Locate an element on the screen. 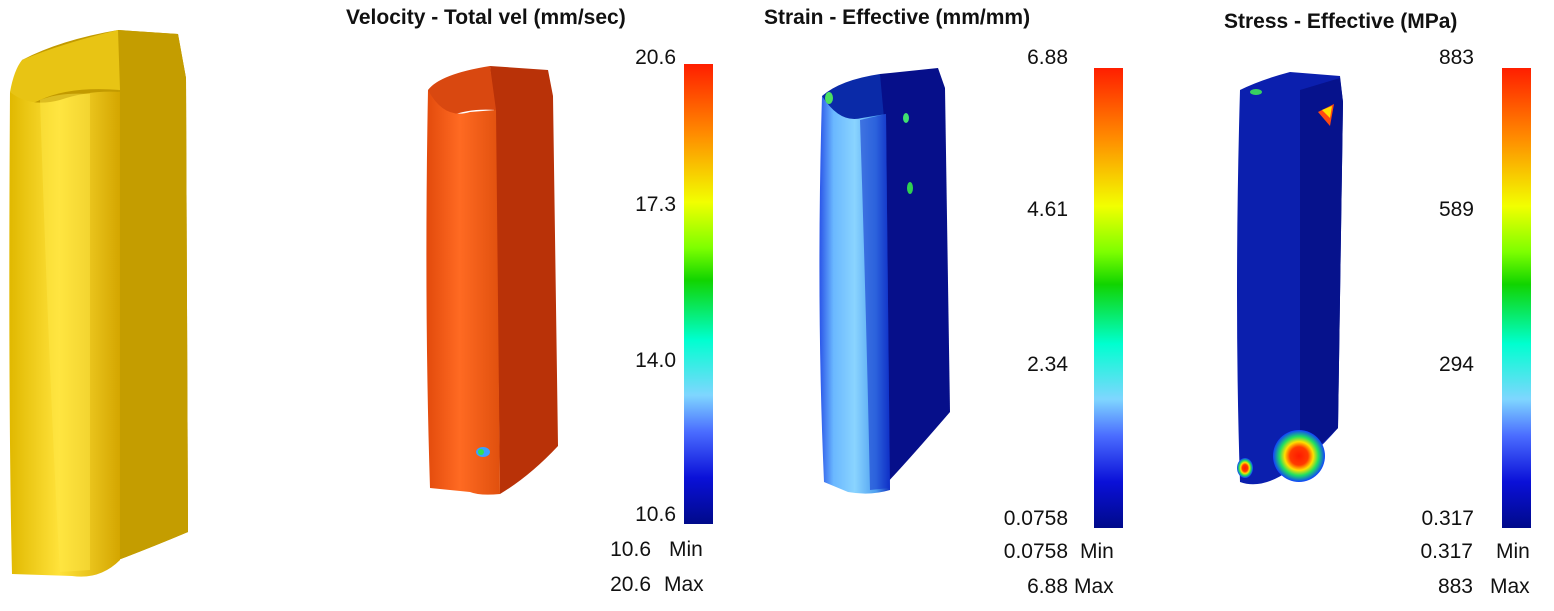 The width and height of the screenshot is (1554, 611). strain-colorbar is located at coordinates (1108, 298).